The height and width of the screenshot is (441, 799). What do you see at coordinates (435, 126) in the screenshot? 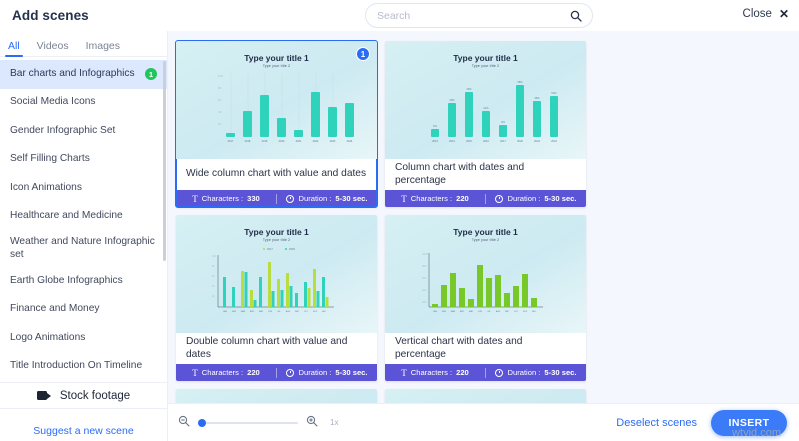
I see `svg-text: 5%` at bounding box center [435, 126].